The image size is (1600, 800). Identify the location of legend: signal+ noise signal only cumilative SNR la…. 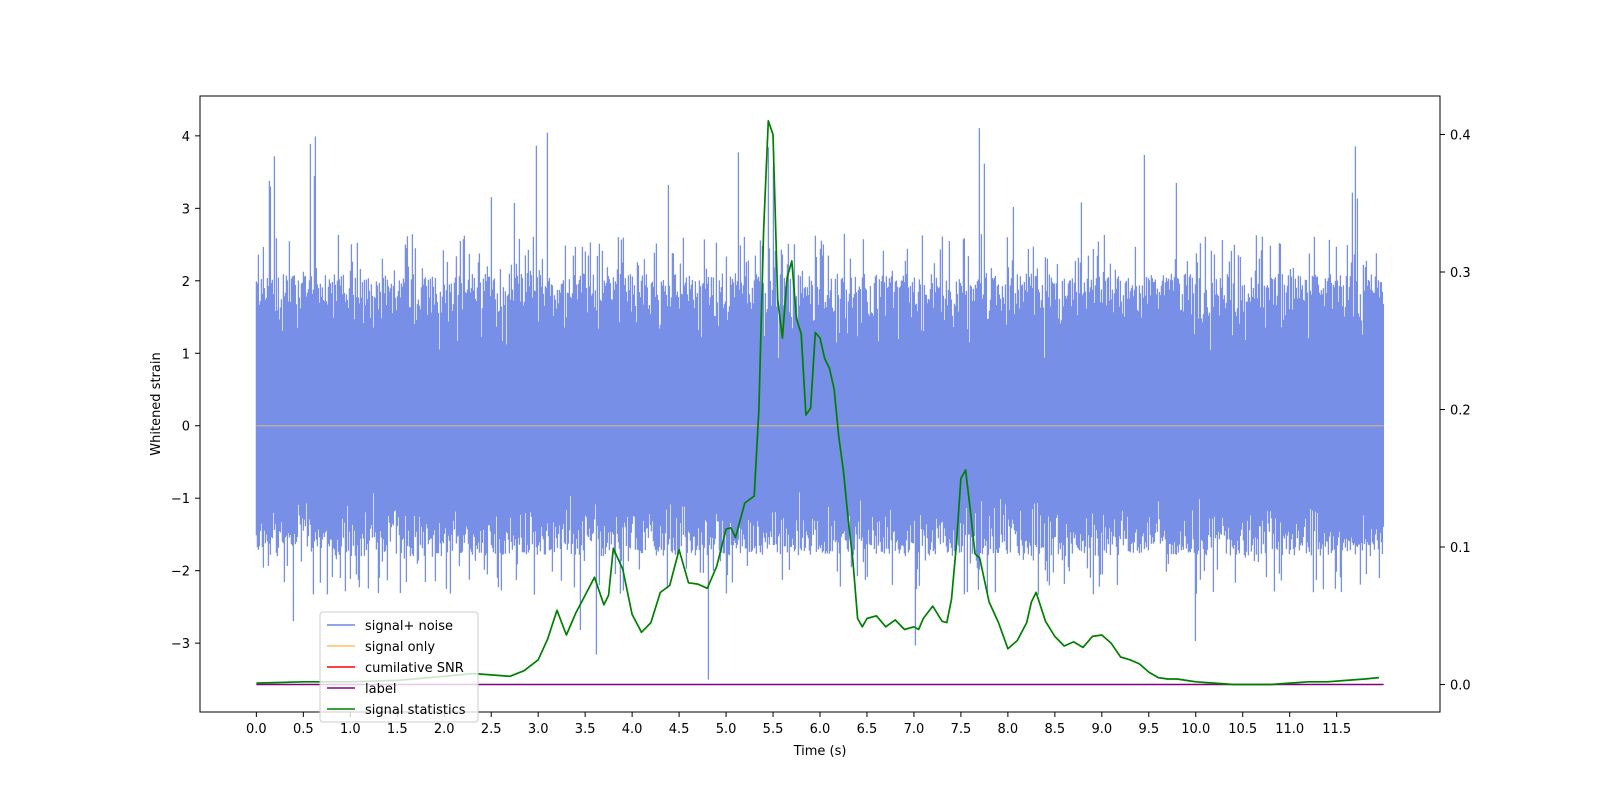
(399, 667).